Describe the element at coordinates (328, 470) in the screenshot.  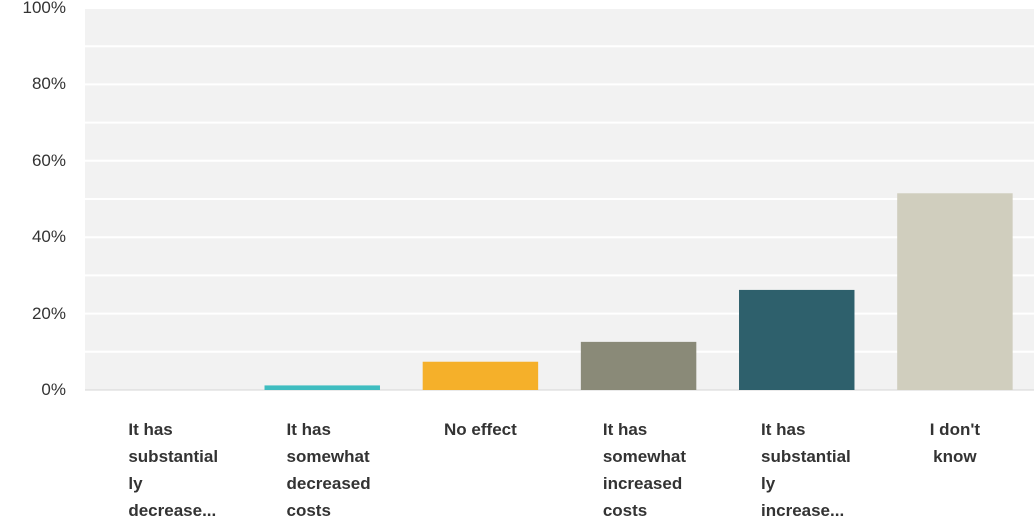
I see `x-tick-label: It has somewhat decreased costs` at that location.